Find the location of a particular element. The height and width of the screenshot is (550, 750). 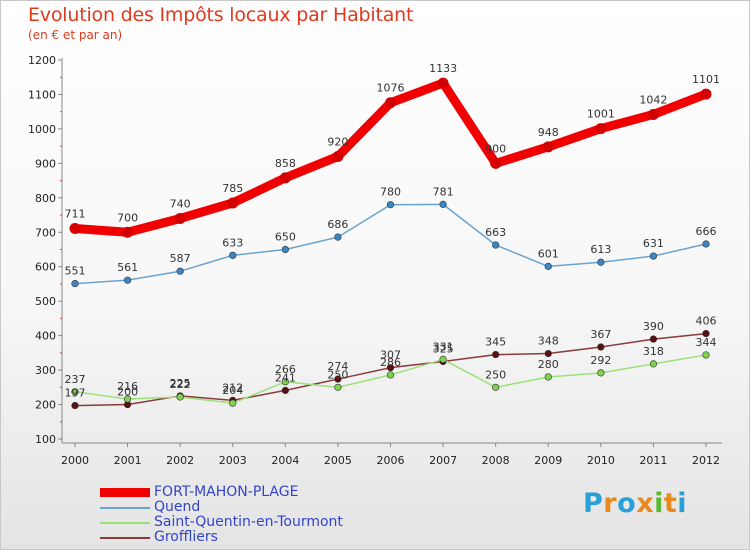

data-label: 700 is located at coordinates (127, 217).